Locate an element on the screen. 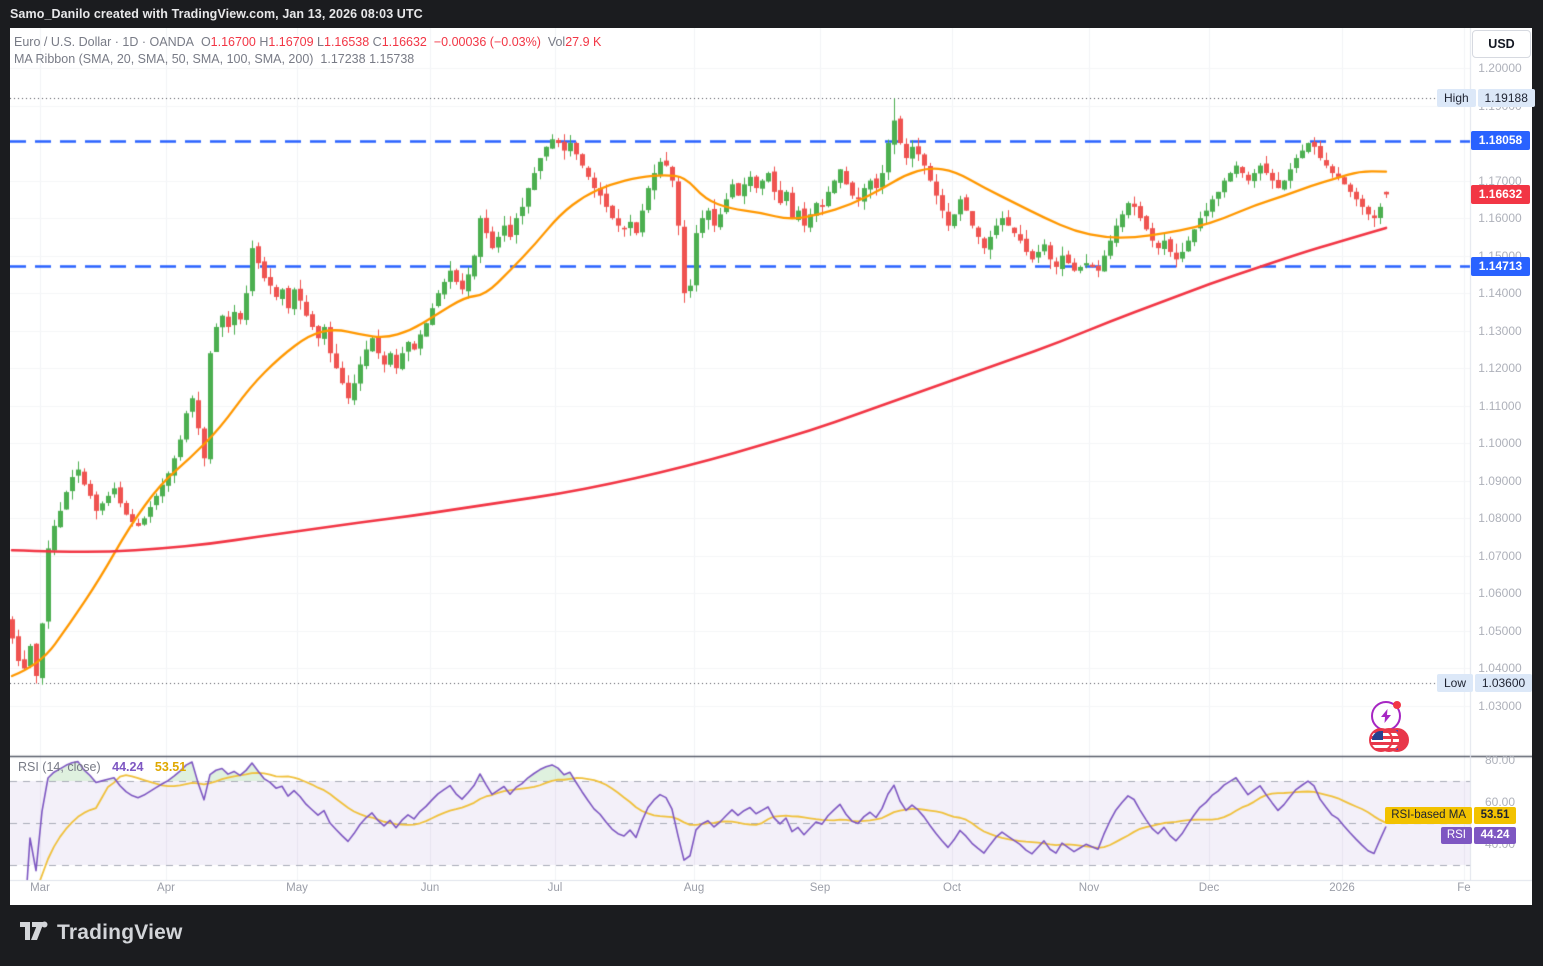 This screenshot has width=1543, height=966. session-low-label: Low 1.03600 is located at coordinates (1485, 683).